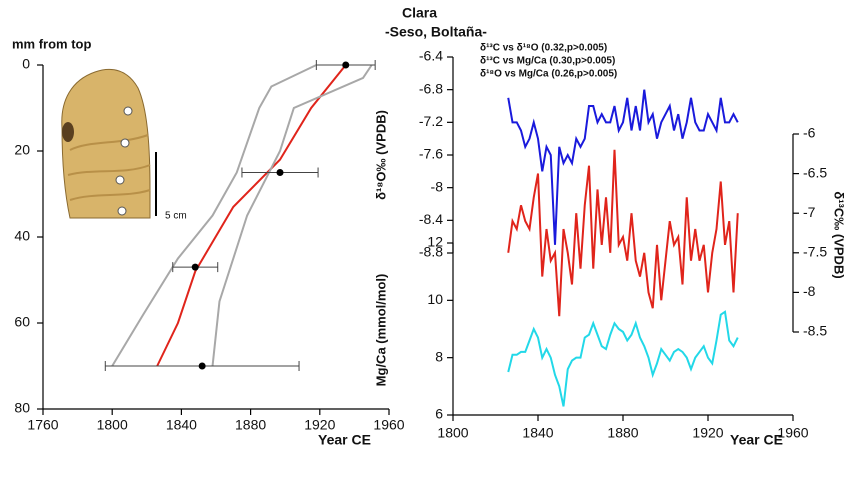  What do you see at coordinates (380, 155) in the screenshot?
I see `y-axis-title: δ¹⁸O‰ (VPDB)` at bounding box center [380, 155].